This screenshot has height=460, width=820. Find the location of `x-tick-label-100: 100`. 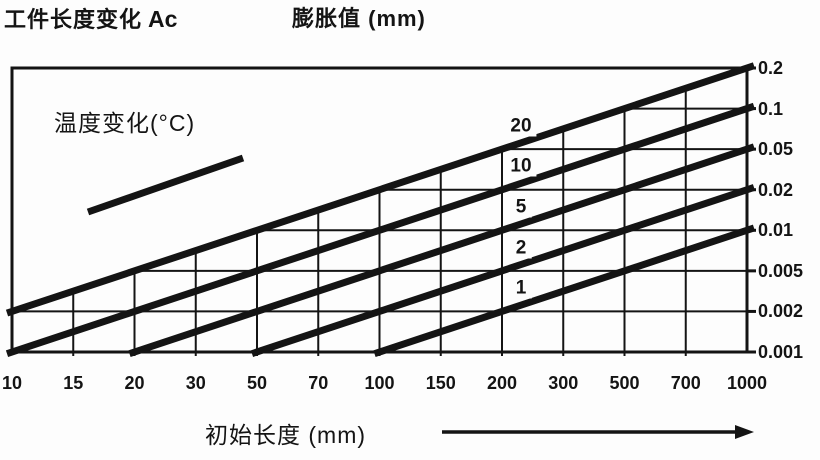

x-tick-label-100: 100 is located at coordinates (379, 383).